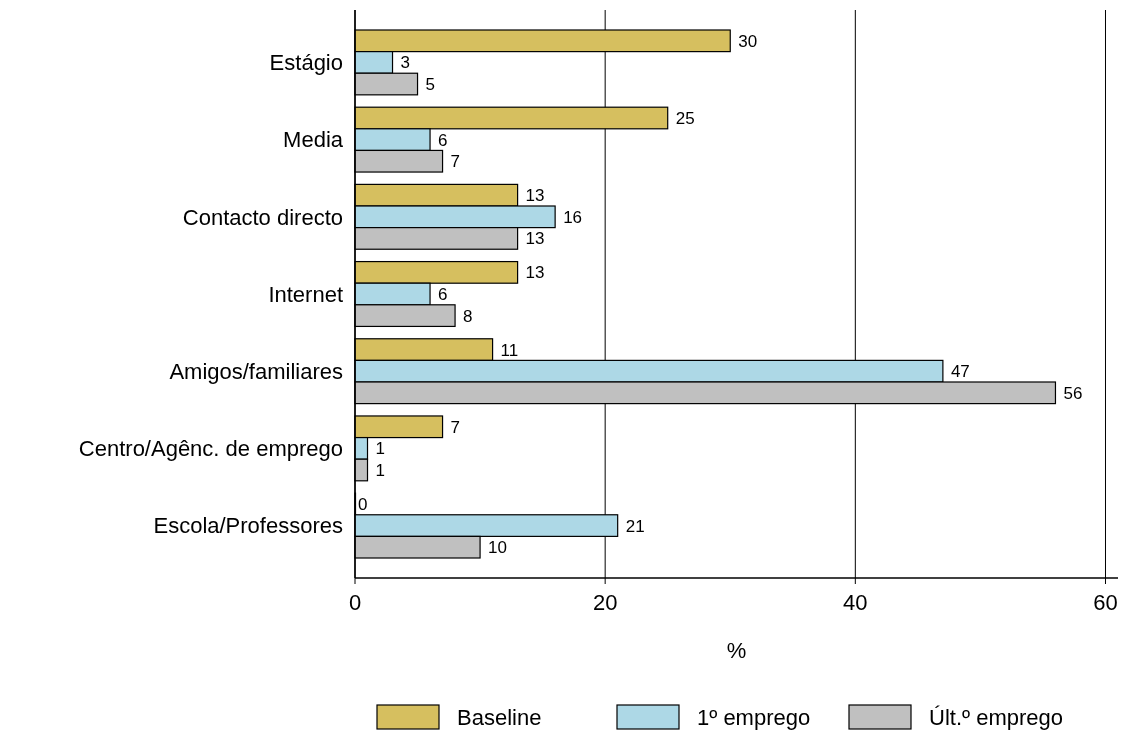 Image resolution: width=1134 pixels, height=733 pixels. What do you see at coordinates (996, 717) in the screenshot?
I see `legend-label: Últ.º emprego` at bounding box center [996, 717].